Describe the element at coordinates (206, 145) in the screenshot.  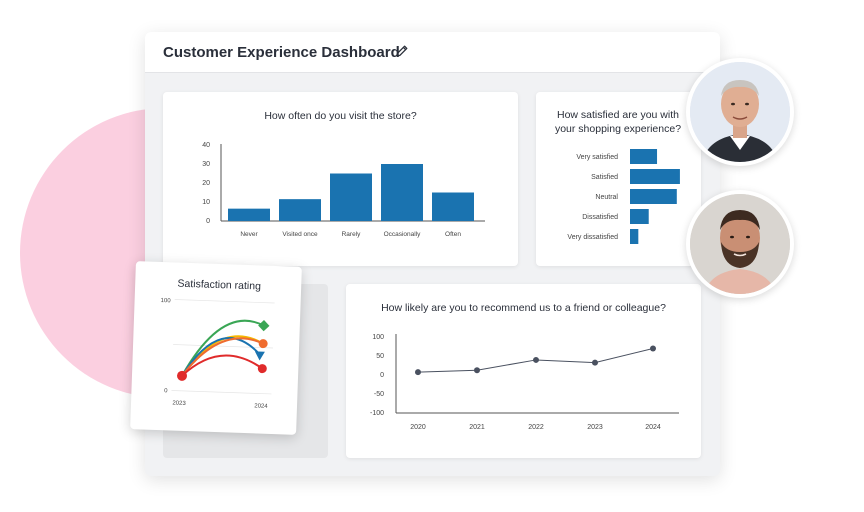
I see `y-tick-label: 40` at that location.